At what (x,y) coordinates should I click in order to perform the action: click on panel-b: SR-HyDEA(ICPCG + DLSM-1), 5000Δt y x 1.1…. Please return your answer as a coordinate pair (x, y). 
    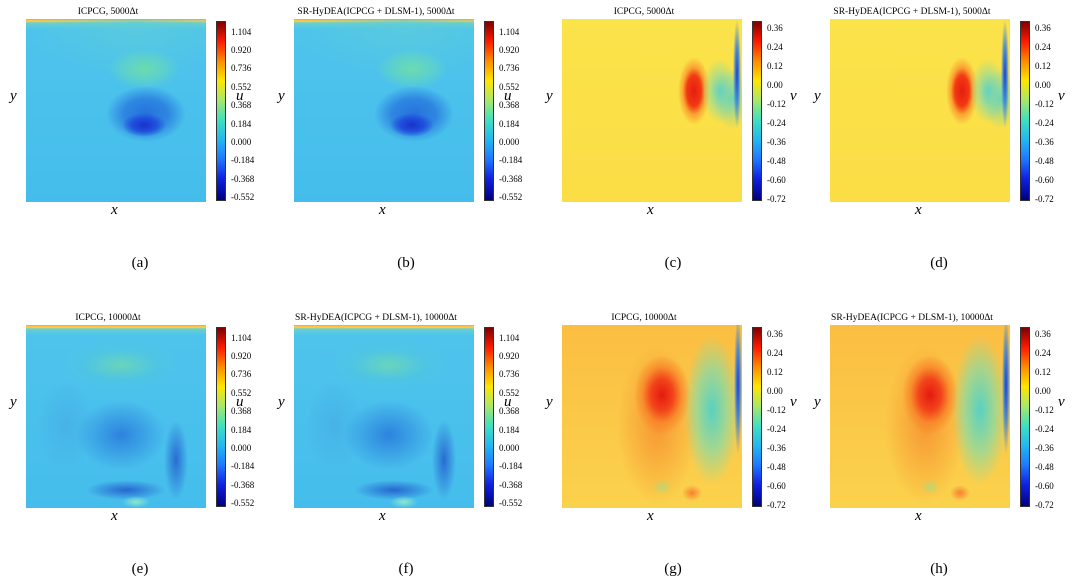
    Looking at the image, I should click on (400, 115).